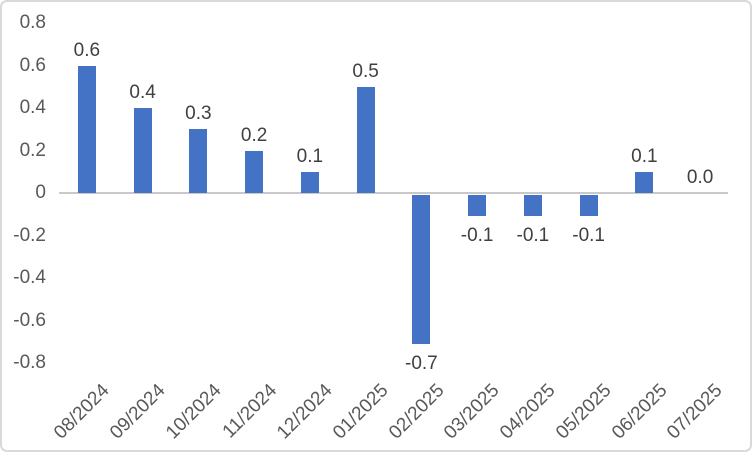  Describe the element at coordinates (421, 363) in the screenshot. I see `data-label: -0.7` at that location.